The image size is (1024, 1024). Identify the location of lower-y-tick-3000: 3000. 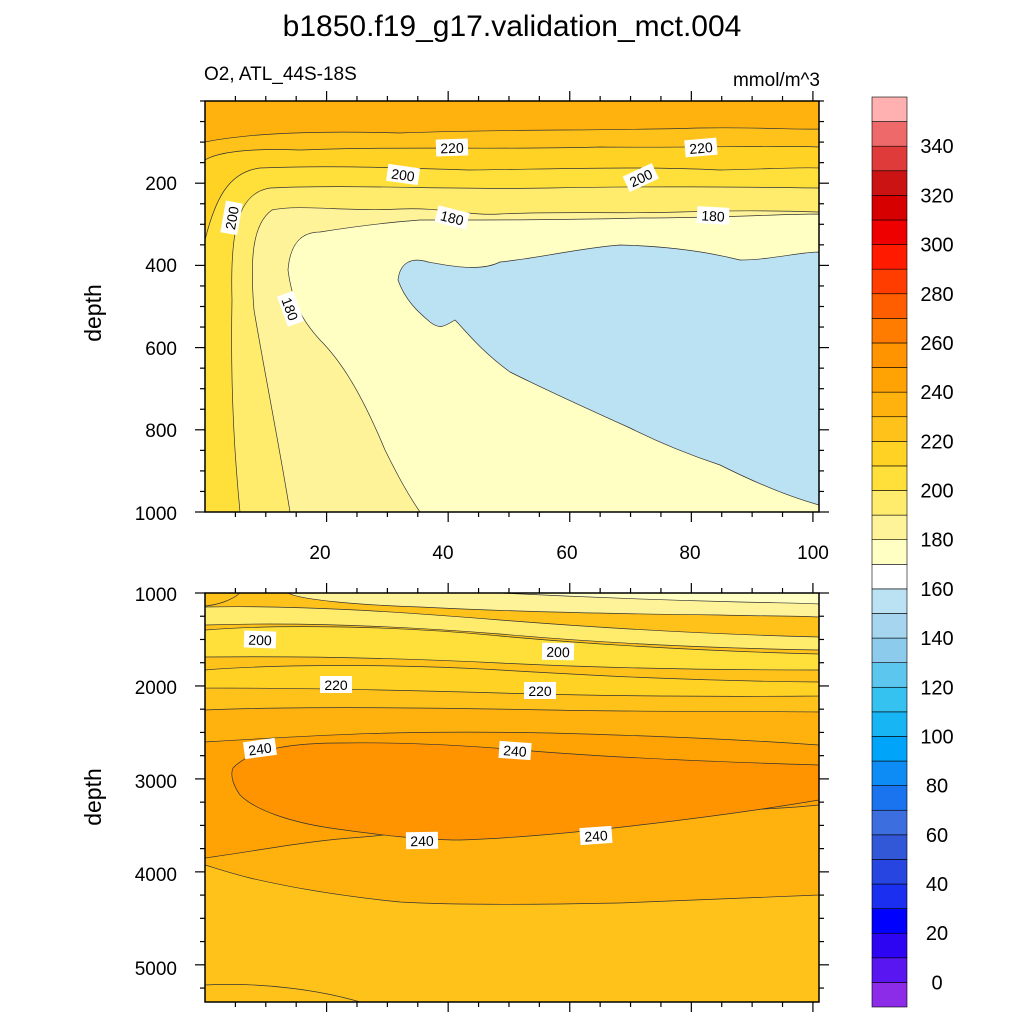
(156, 782).